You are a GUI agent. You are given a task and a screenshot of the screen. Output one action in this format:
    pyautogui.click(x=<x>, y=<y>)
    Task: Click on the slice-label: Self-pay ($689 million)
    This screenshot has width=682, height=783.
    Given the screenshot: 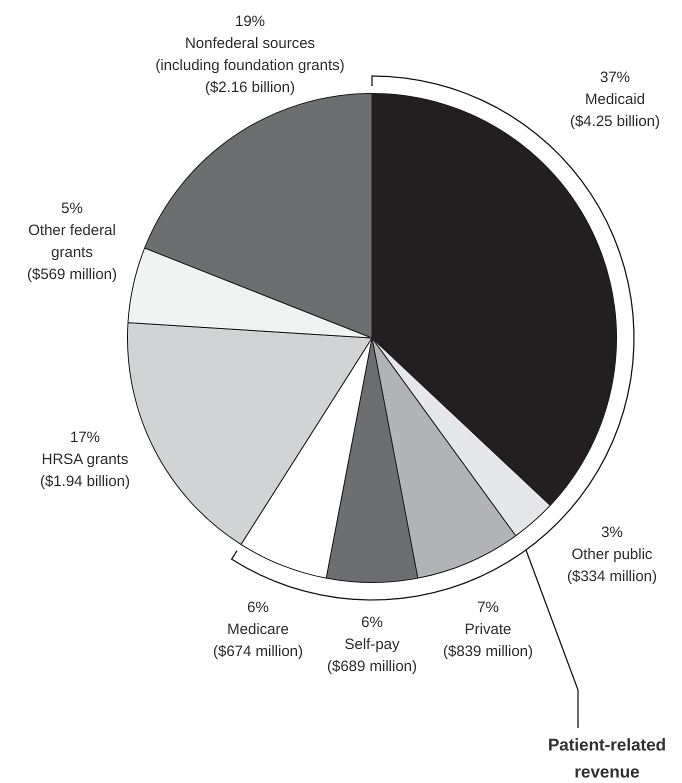 What is the action you would take?
    pyautogui.click(x=372, y=656)
    